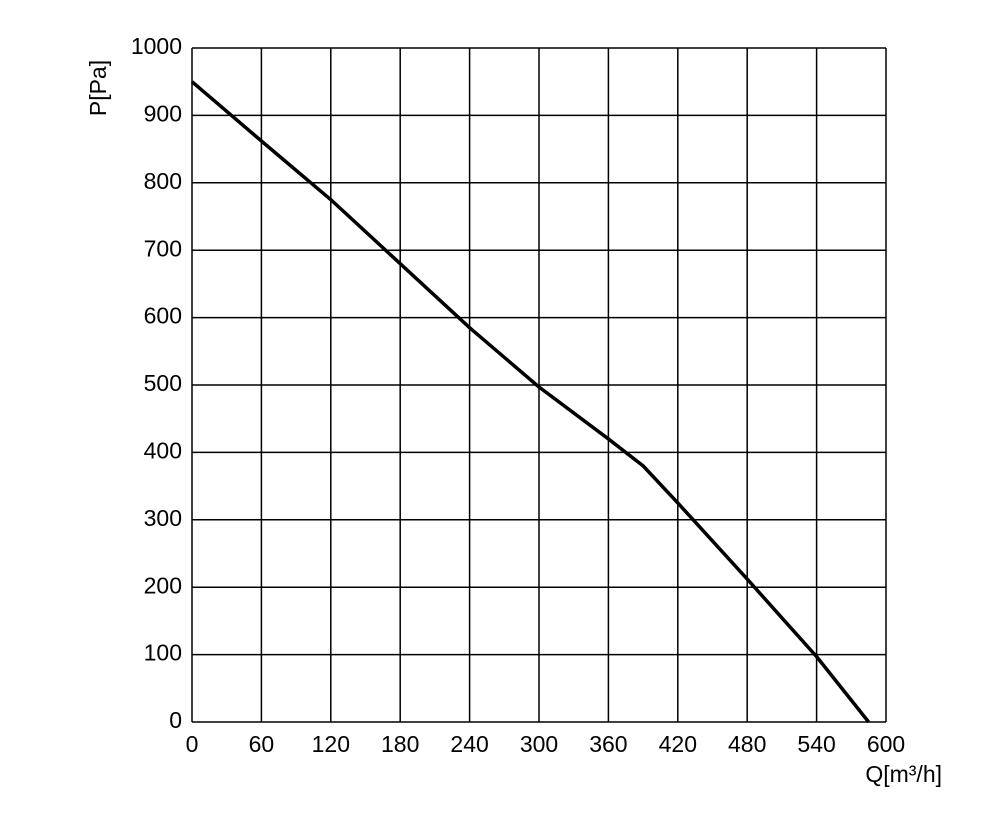  What do you see at coordinates (678, 744) in the screenshot?
I see `x-tick-label: 420` at bounding box center [678, 744].